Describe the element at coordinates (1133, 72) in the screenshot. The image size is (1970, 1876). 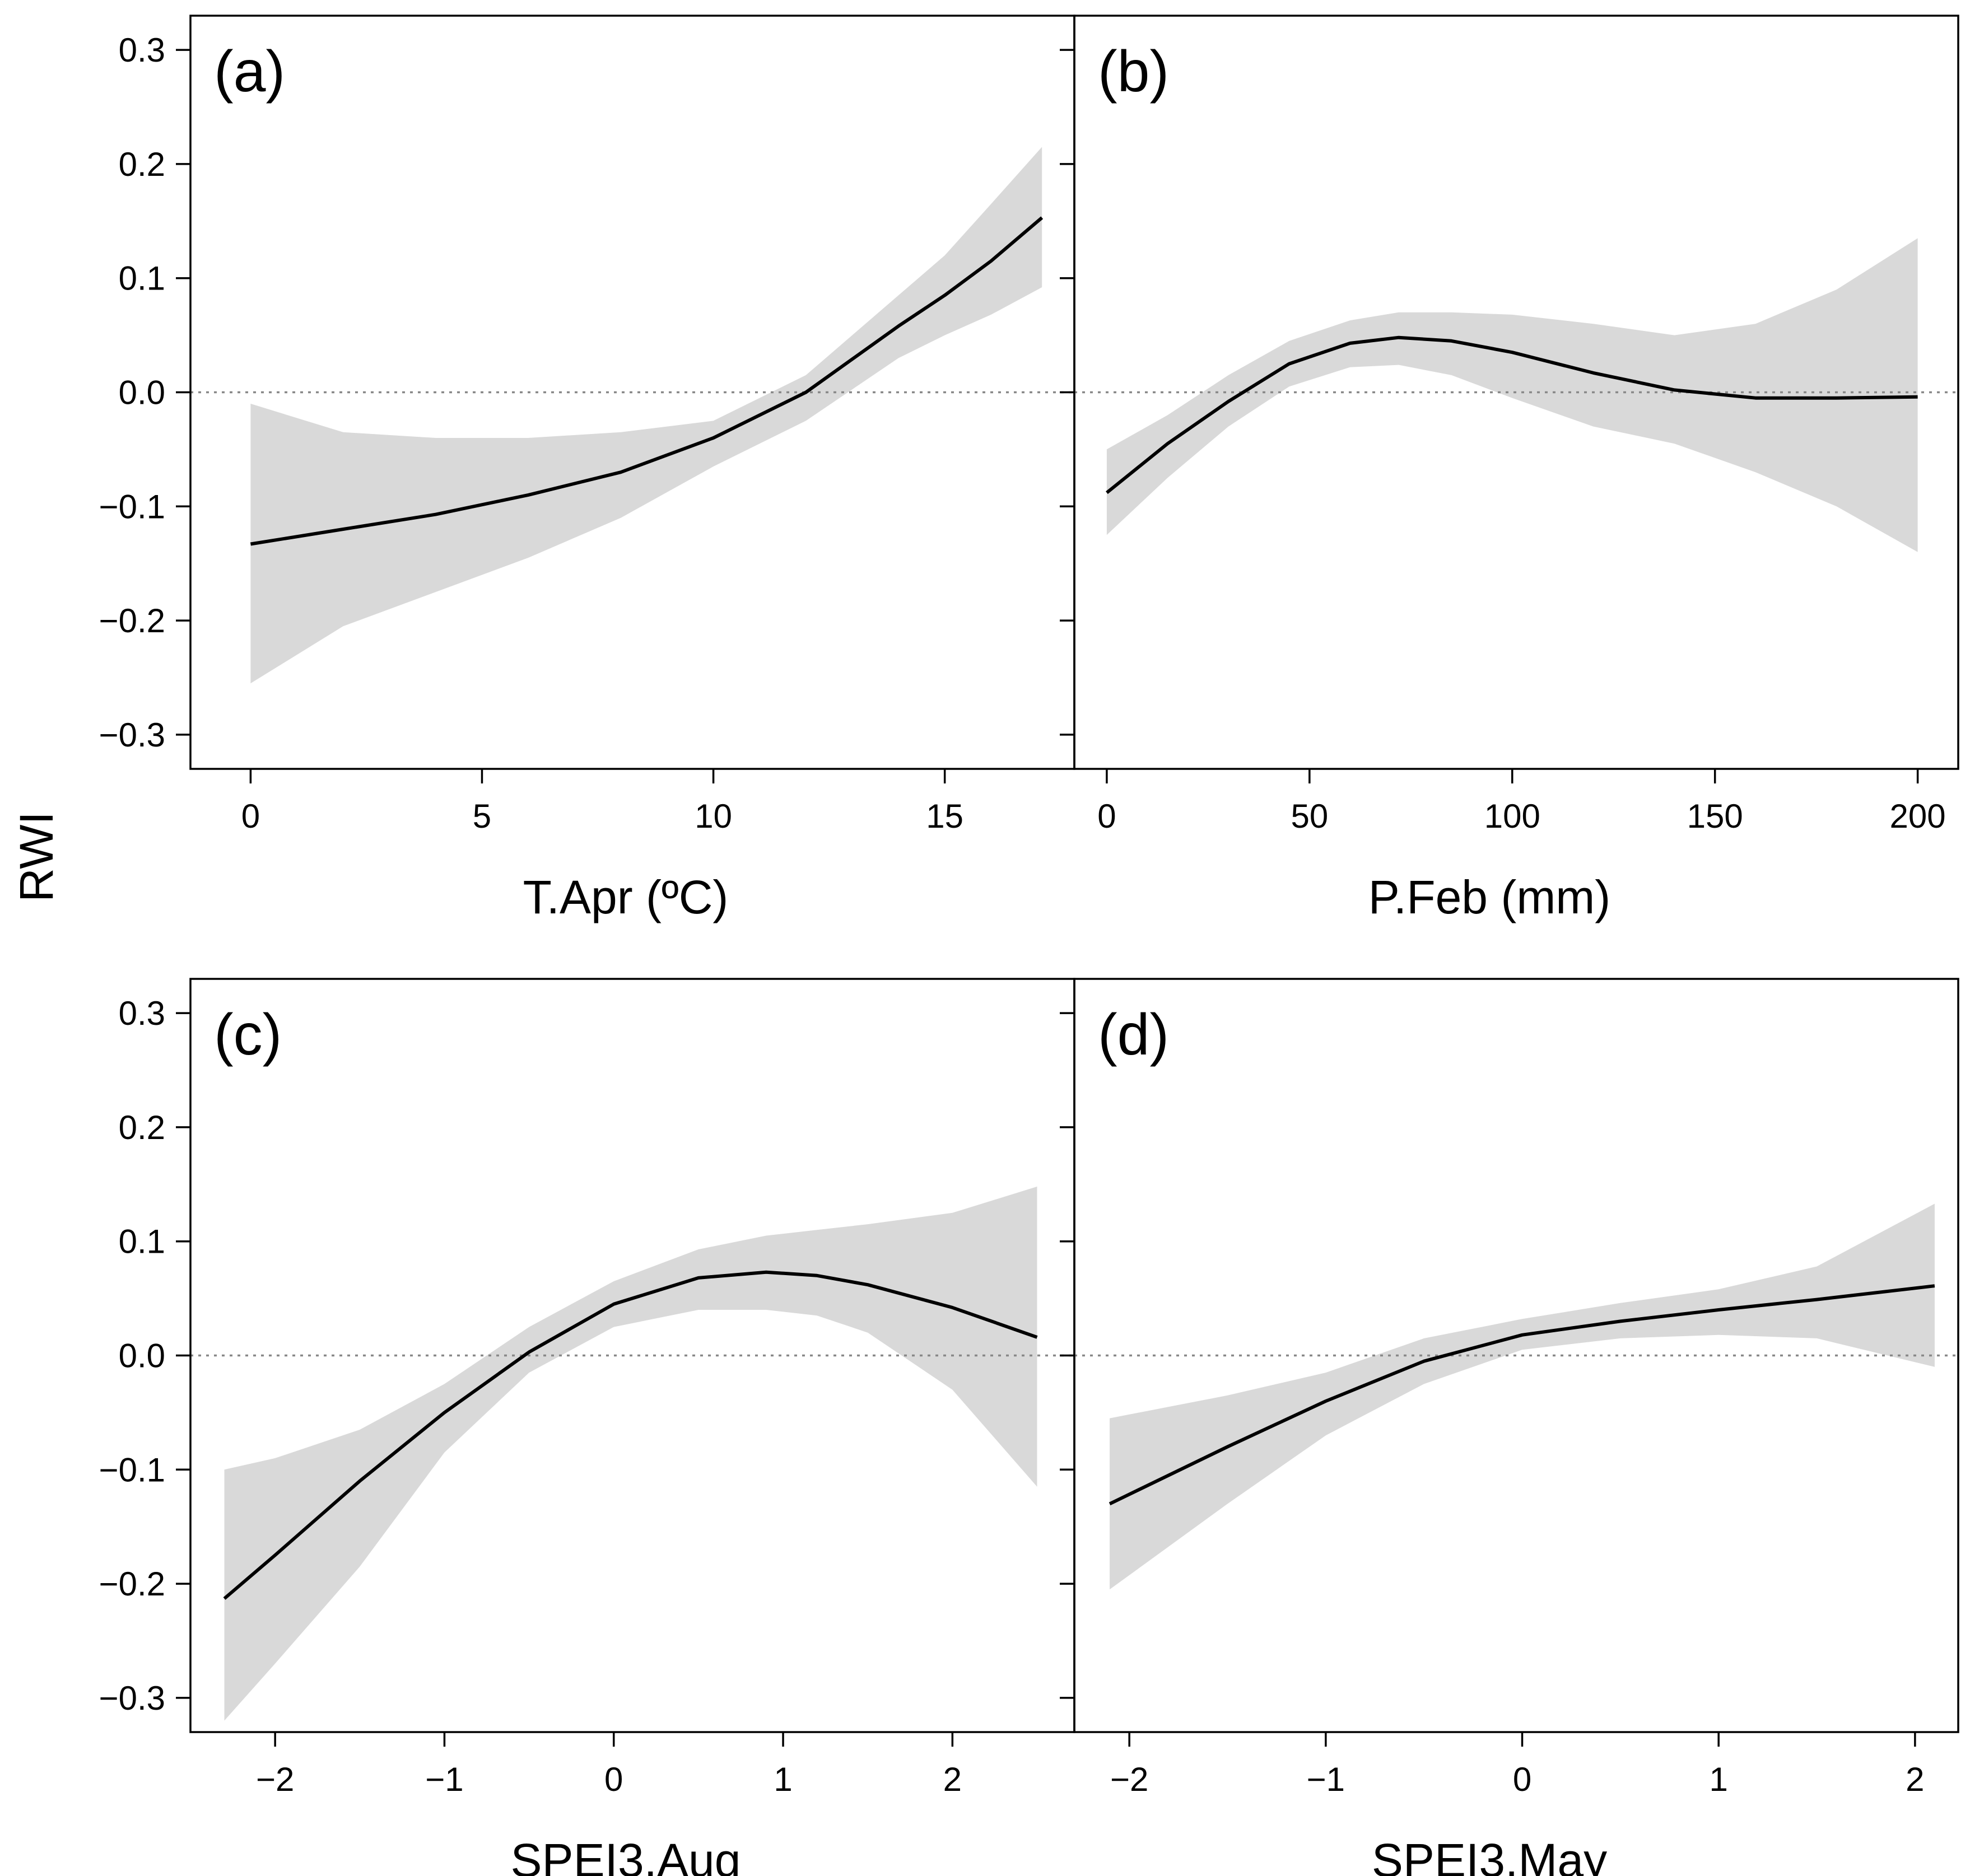
I see `panel-label: (b)` at that location.